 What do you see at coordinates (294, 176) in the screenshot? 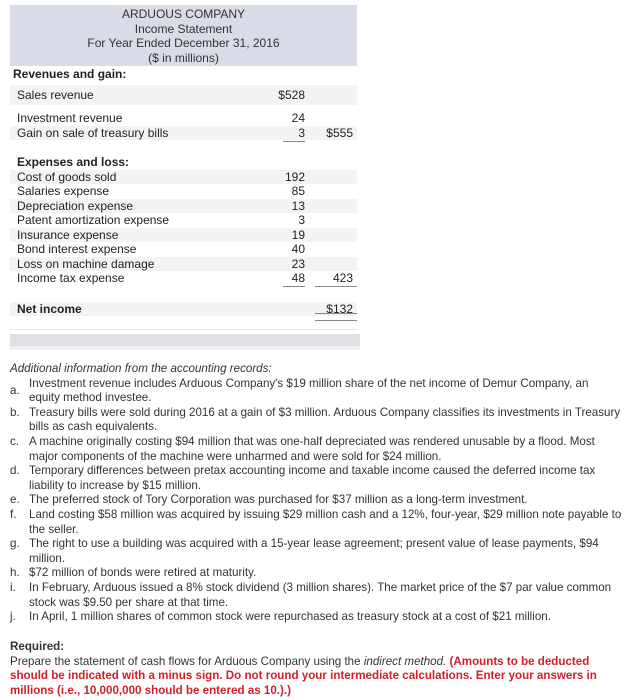
I see `row-value: 192` at bounding box center [294, 176].